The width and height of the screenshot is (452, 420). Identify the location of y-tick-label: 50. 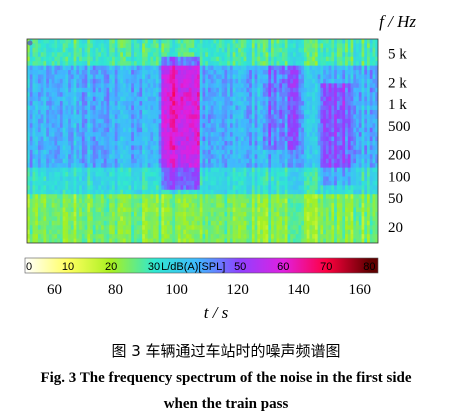
(395, 199).